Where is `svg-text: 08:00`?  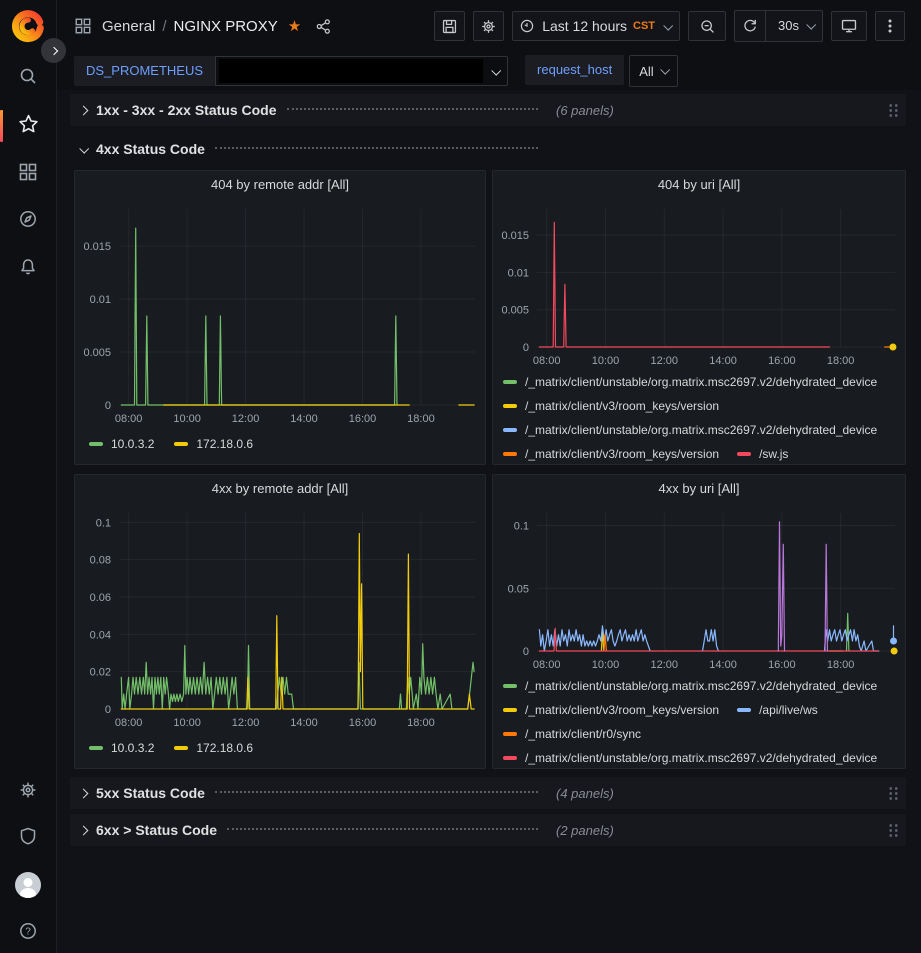 svg-text: 08:00 is located at coordinates (547, 361).